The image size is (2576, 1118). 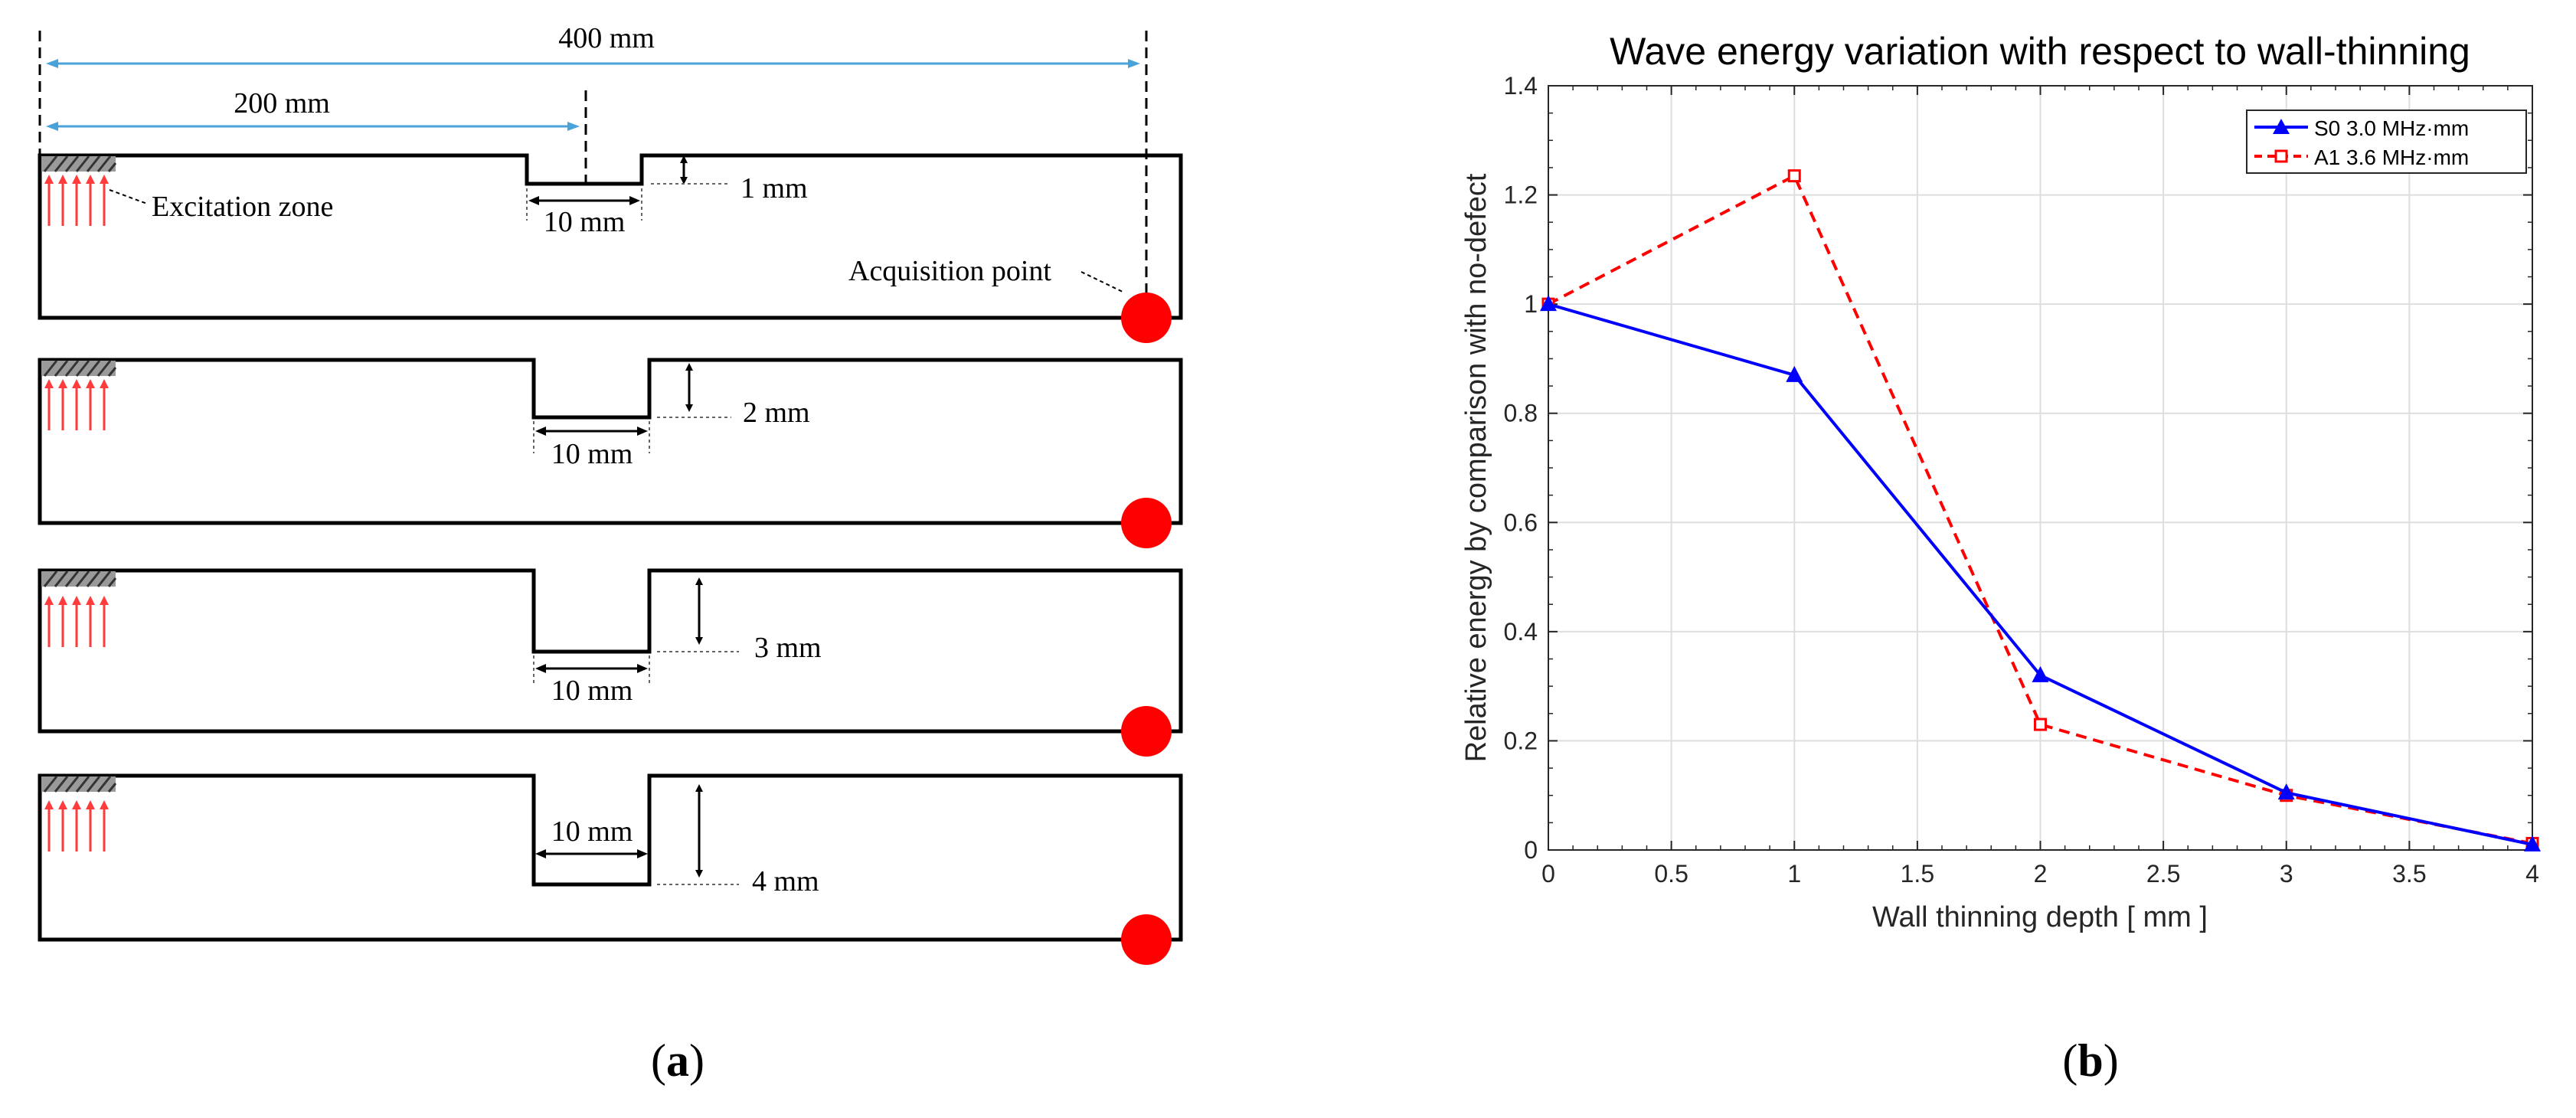 I want to click on x-tick-label: 2, so click(x=2041, y=874).